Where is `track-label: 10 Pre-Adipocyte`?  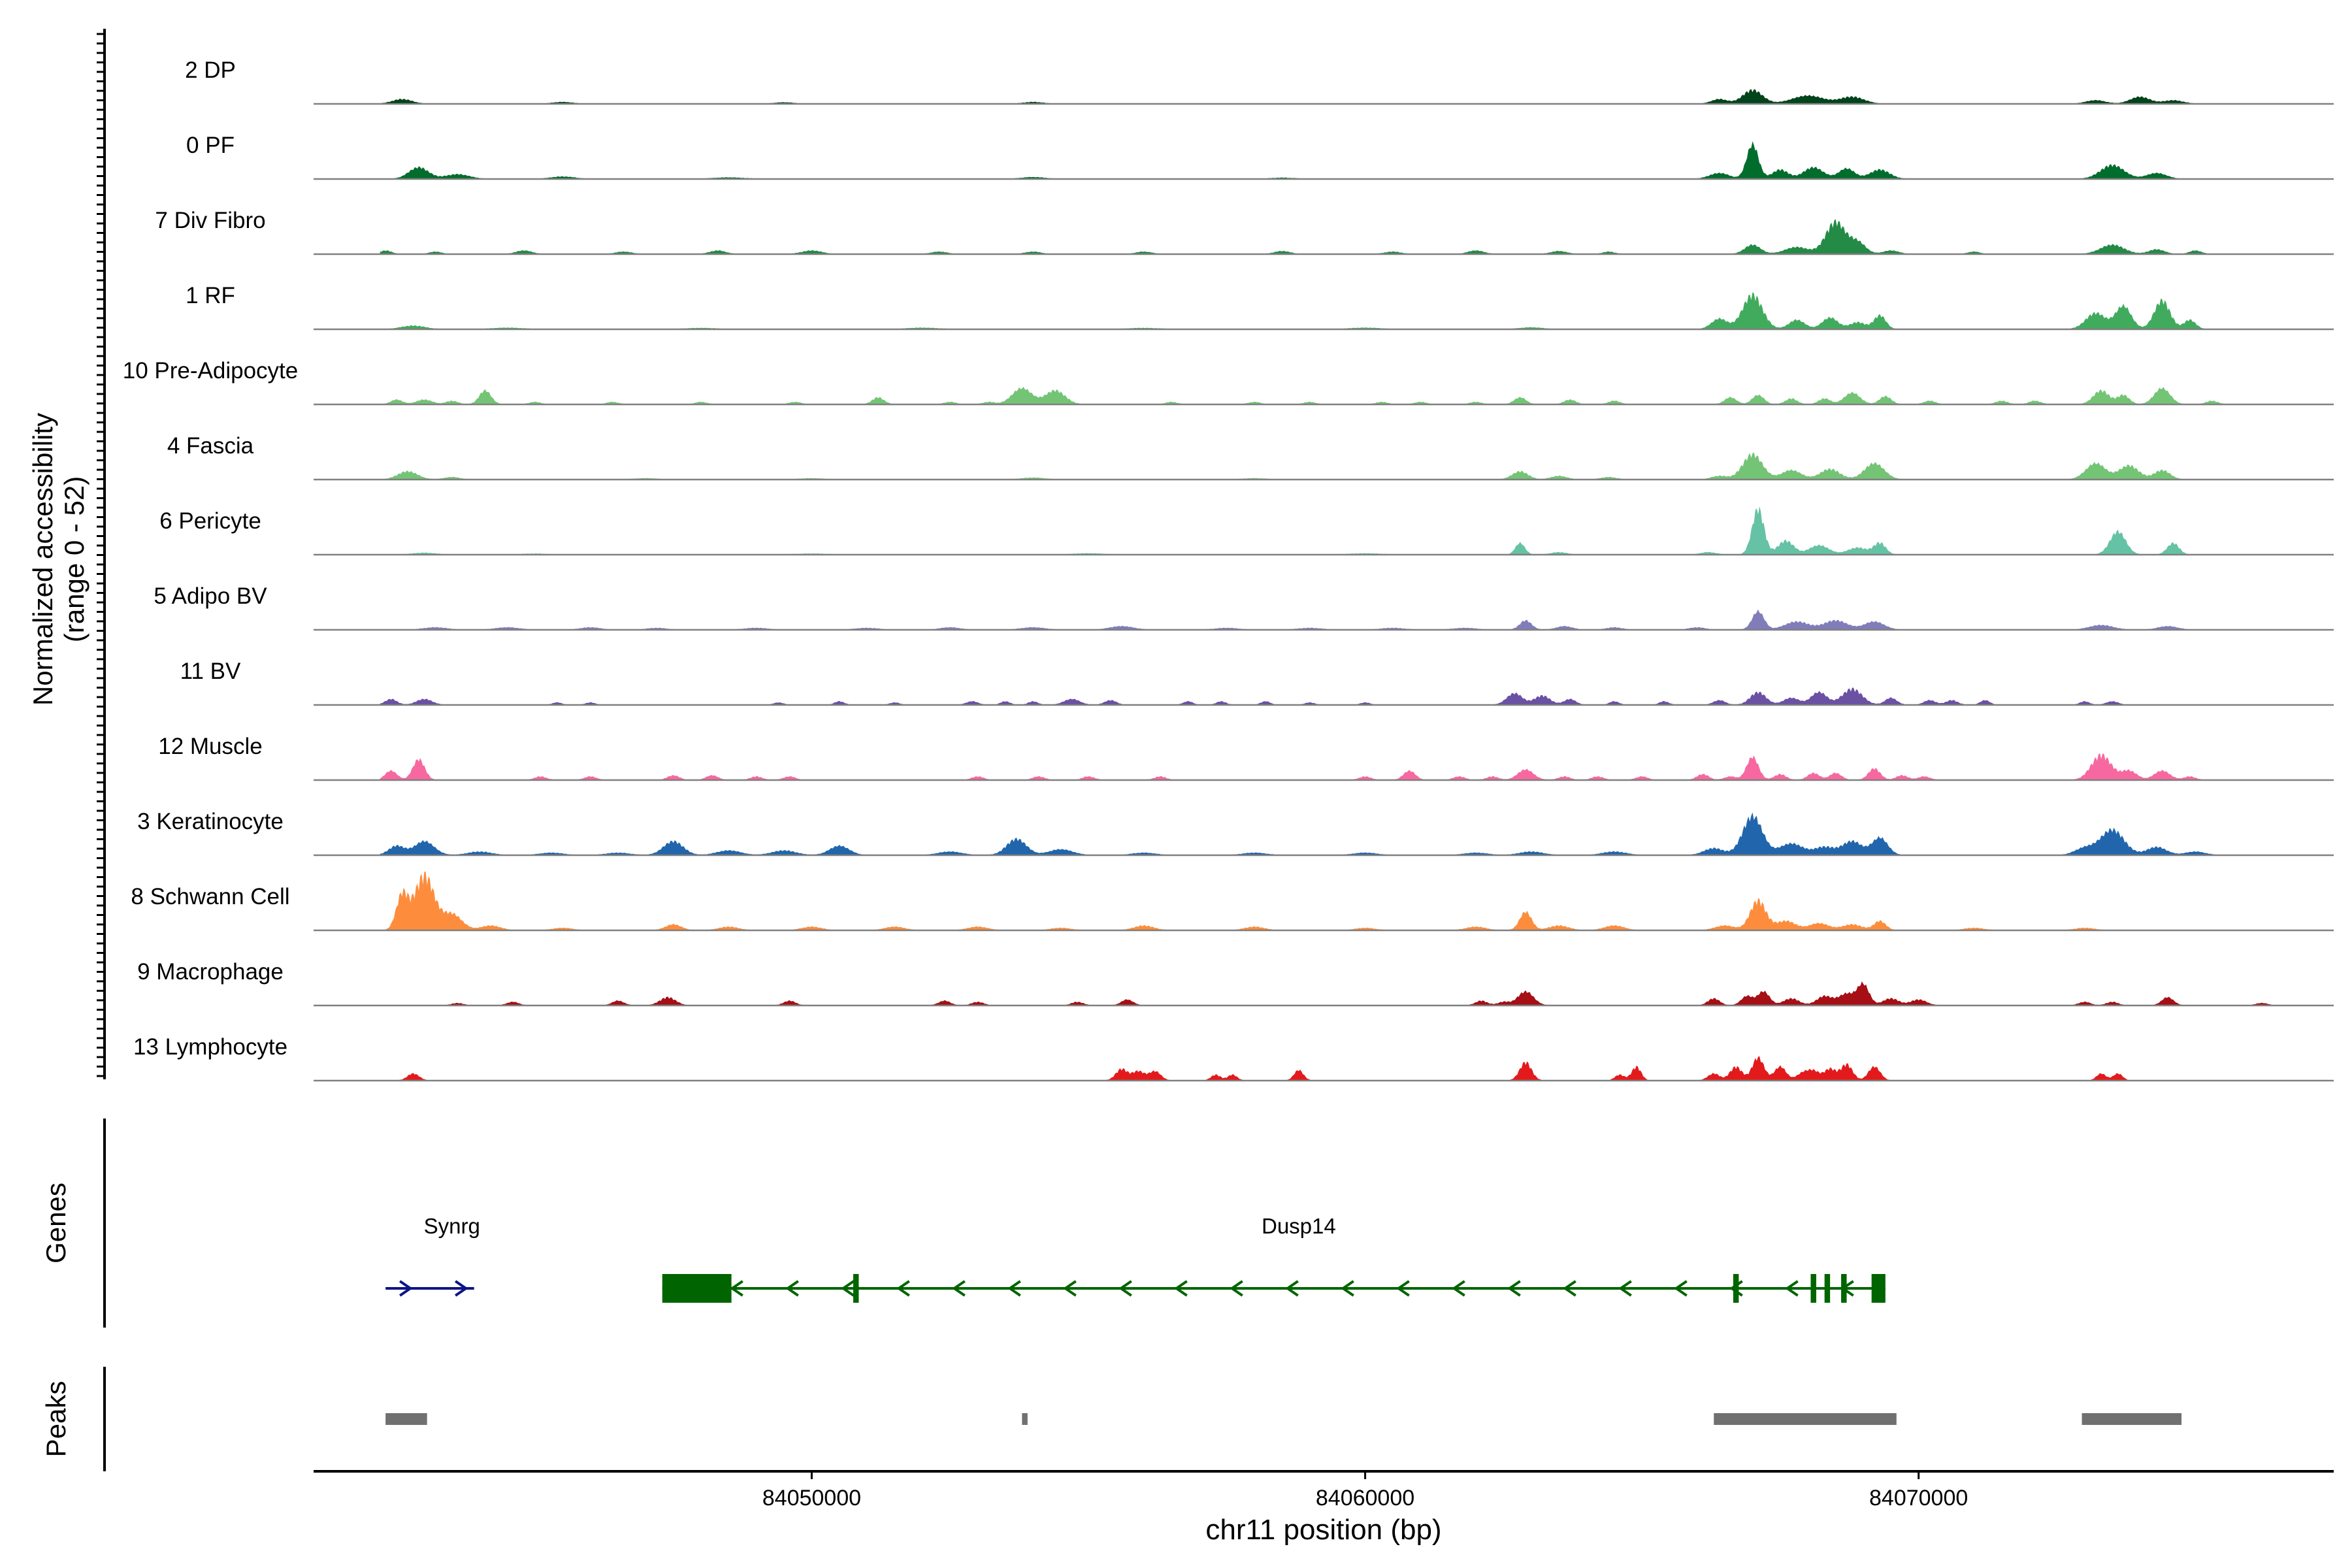 track-label: 10 Pre-Adipocyte is located at coordinates (210, 371).